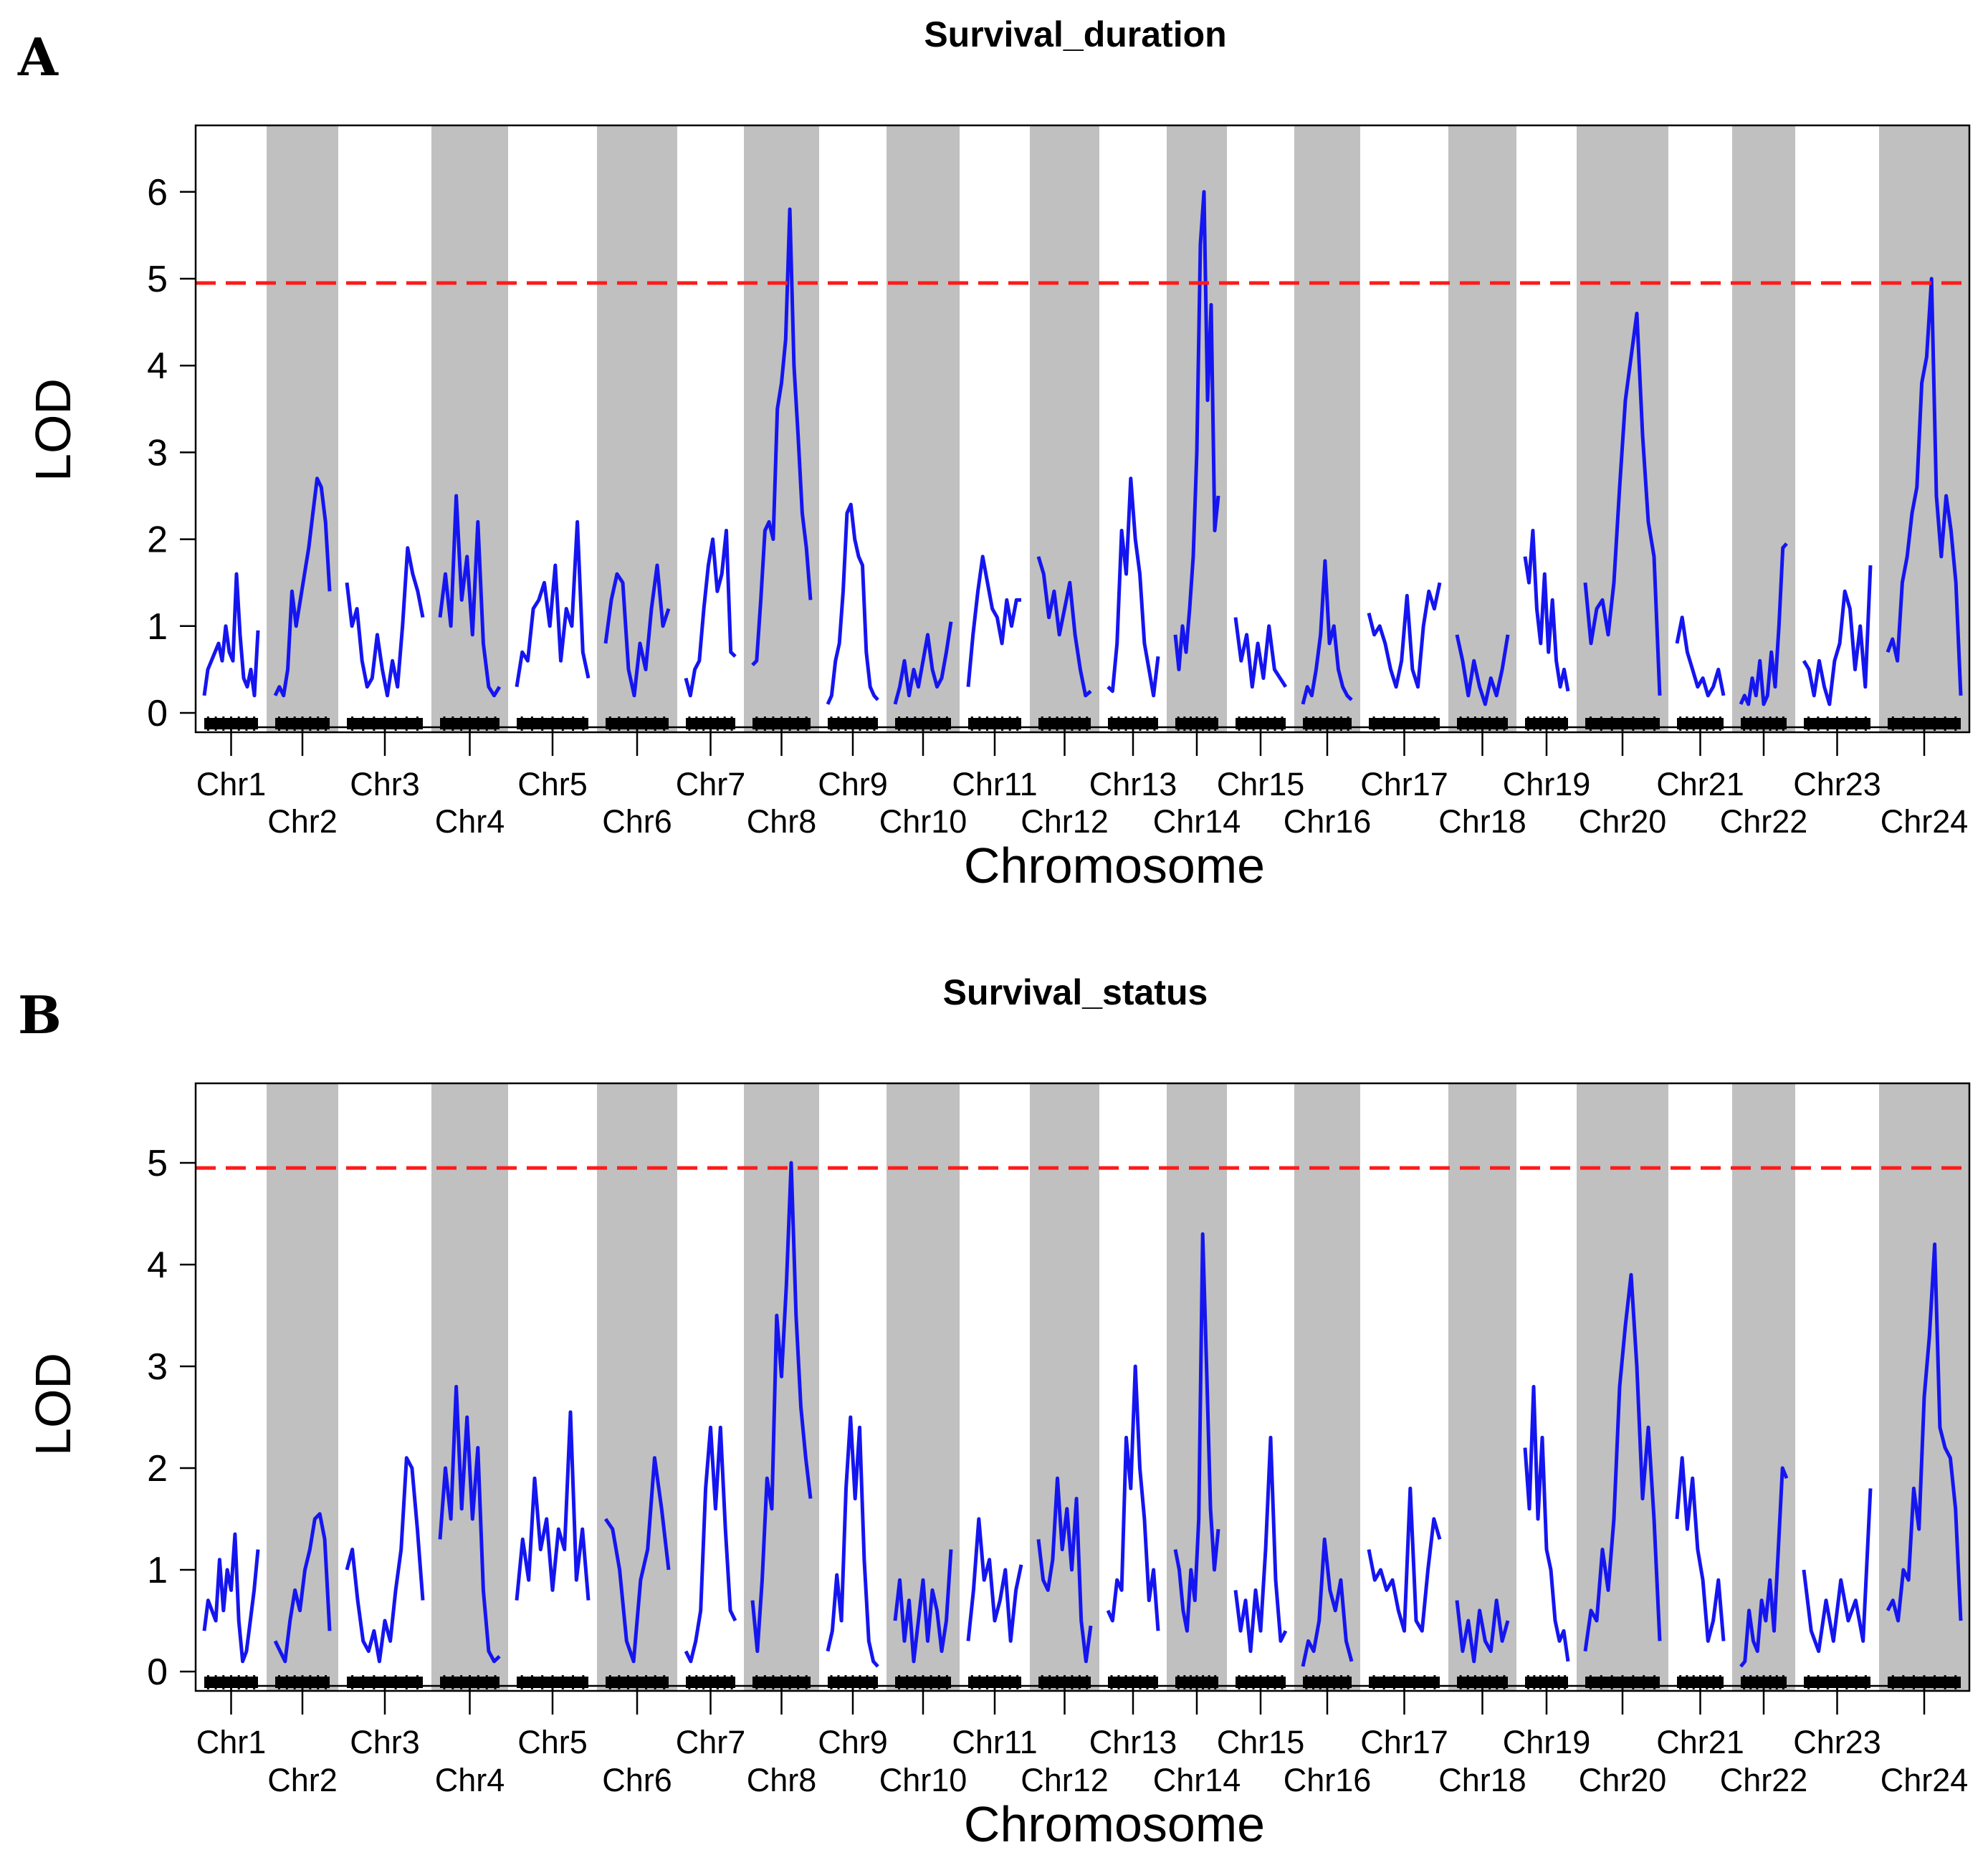 The image size is (1988, 1860). Describe the element at coordinates (157, 453) in the screenshot. I see `y-tick-label: 3` at that location.